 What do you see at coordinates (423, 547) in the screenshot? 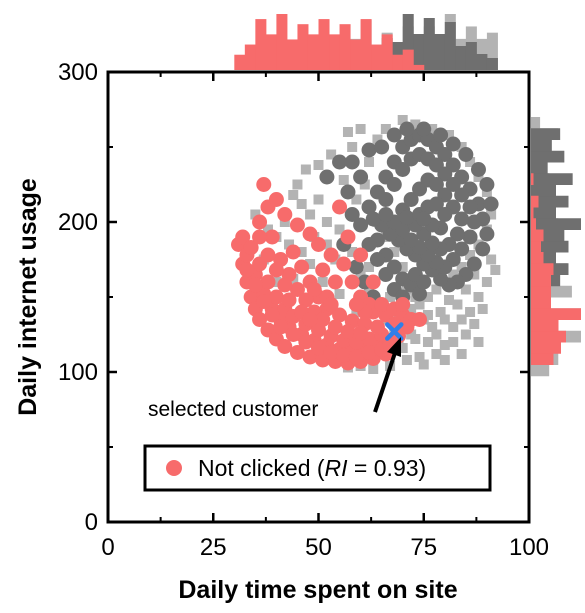
I see `x-tick-label: 75` at bounding box center [423, 547].